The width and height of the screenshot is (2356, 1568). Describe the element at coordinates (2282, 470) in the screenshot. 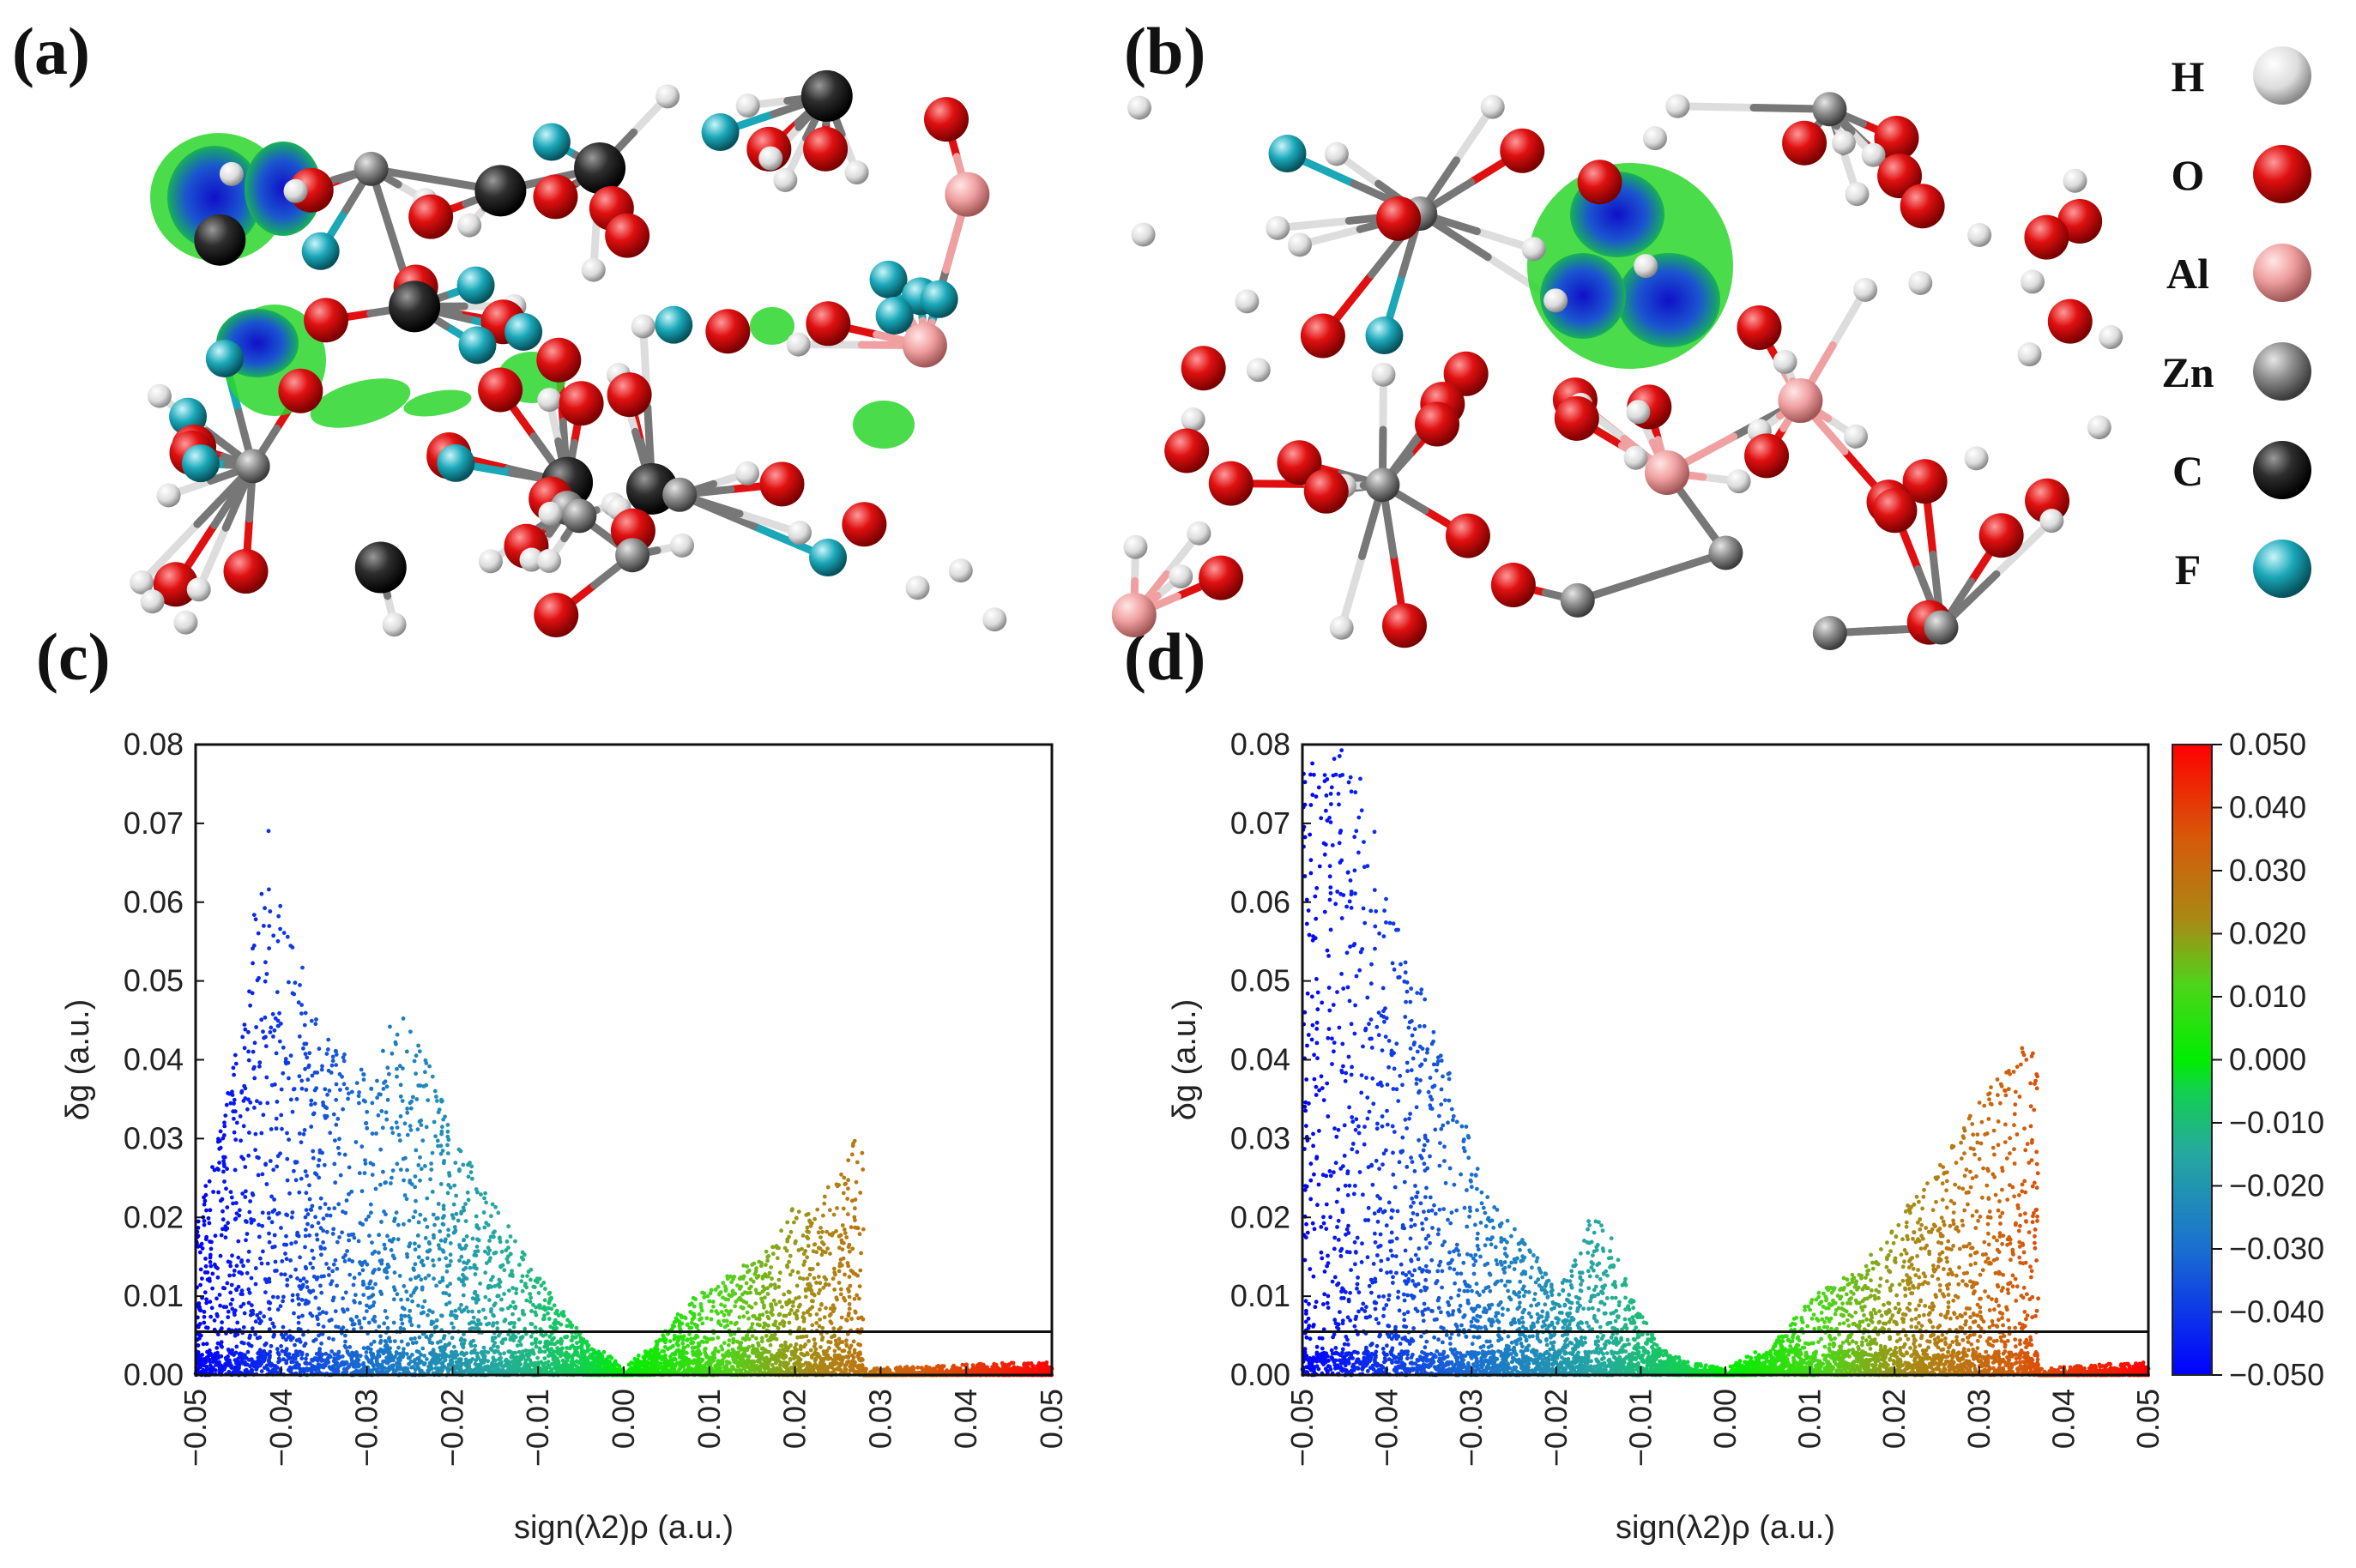

I see `legend-atom-c-icon` at that location.